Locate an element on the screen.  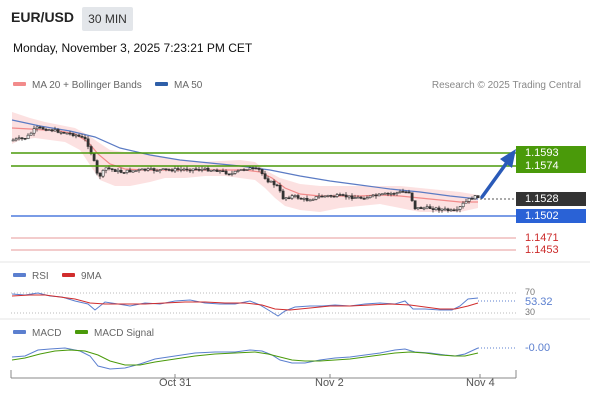
timestamp: Monday, November 3, 2025 7:23:21 PM CET is located at coordinates (133, 48).